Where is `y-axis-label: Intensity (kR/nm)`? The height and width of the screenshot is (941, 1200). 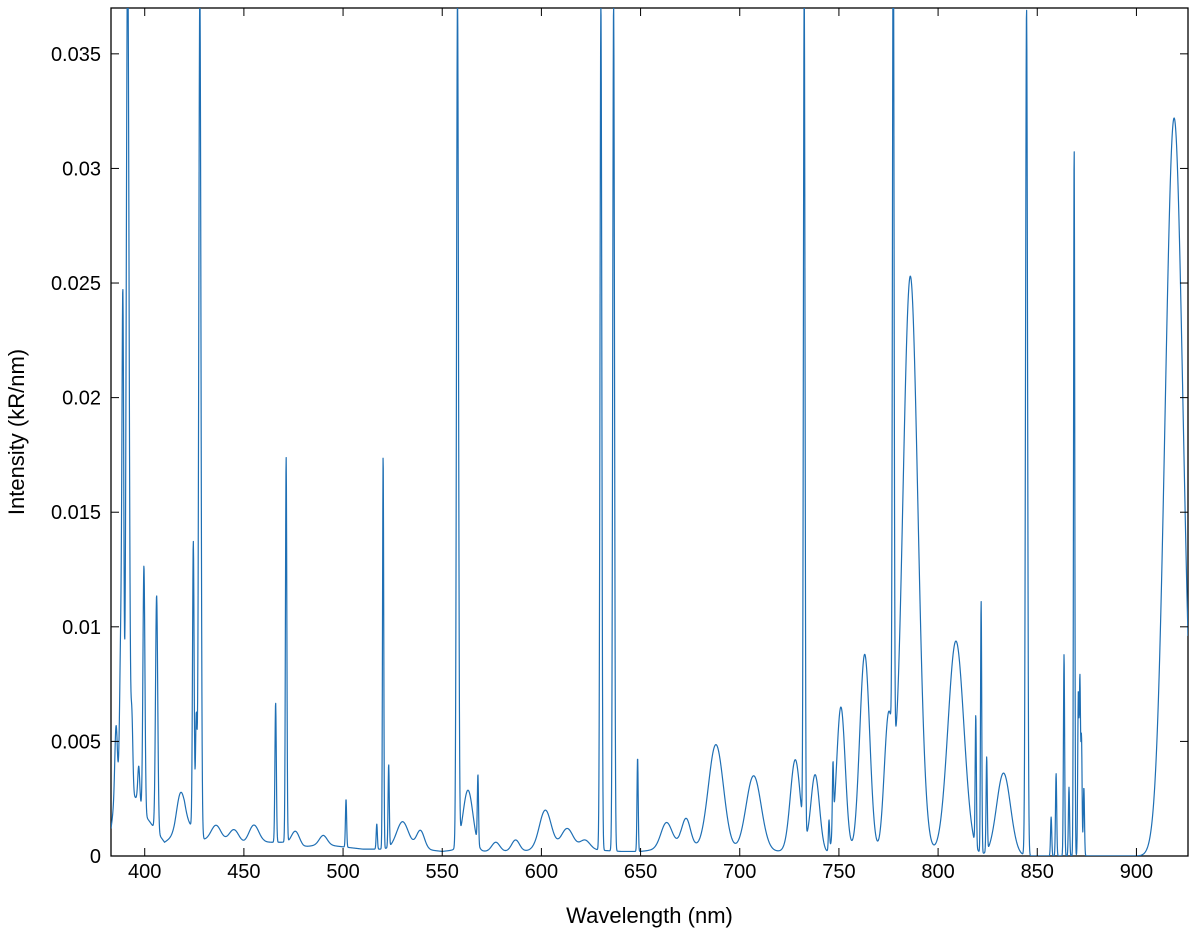
y-axis-label: Intensity (kR/nm) is located at coordinates (16, 432).